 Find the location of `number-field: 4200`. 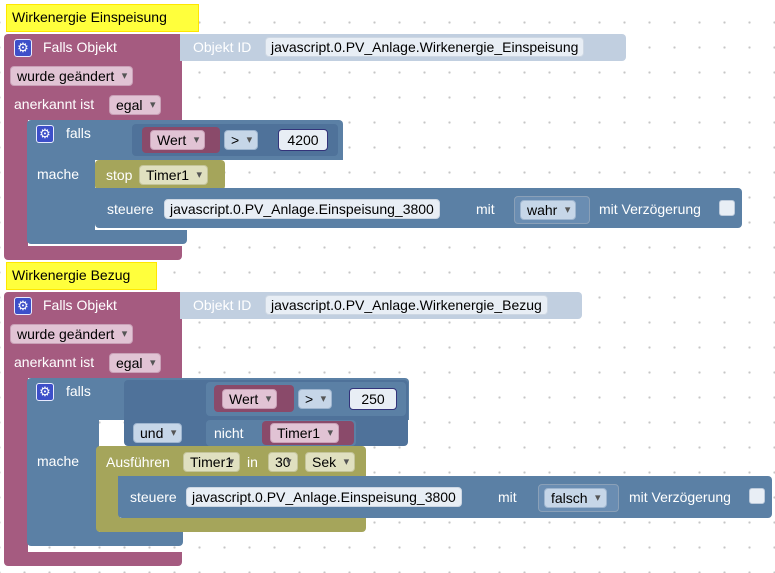

number-field: 4200 is located at coordinates (303, 140).